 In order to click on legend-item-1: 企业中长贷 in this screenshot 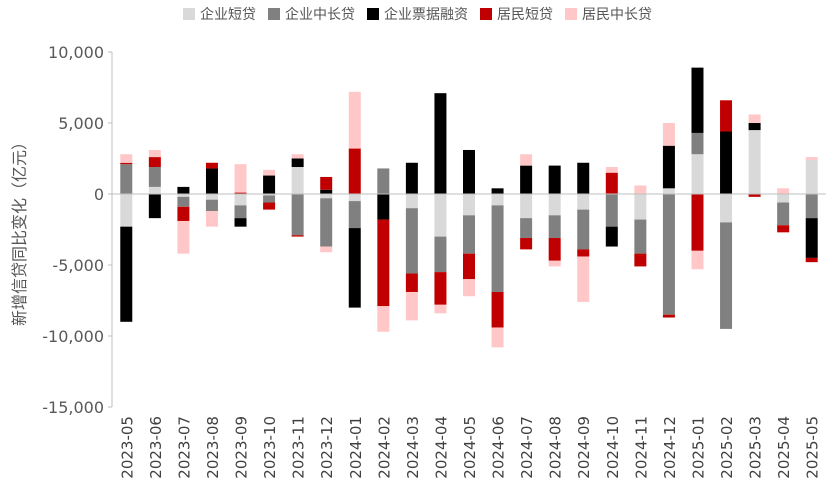, I will do `click(311, 14)`.